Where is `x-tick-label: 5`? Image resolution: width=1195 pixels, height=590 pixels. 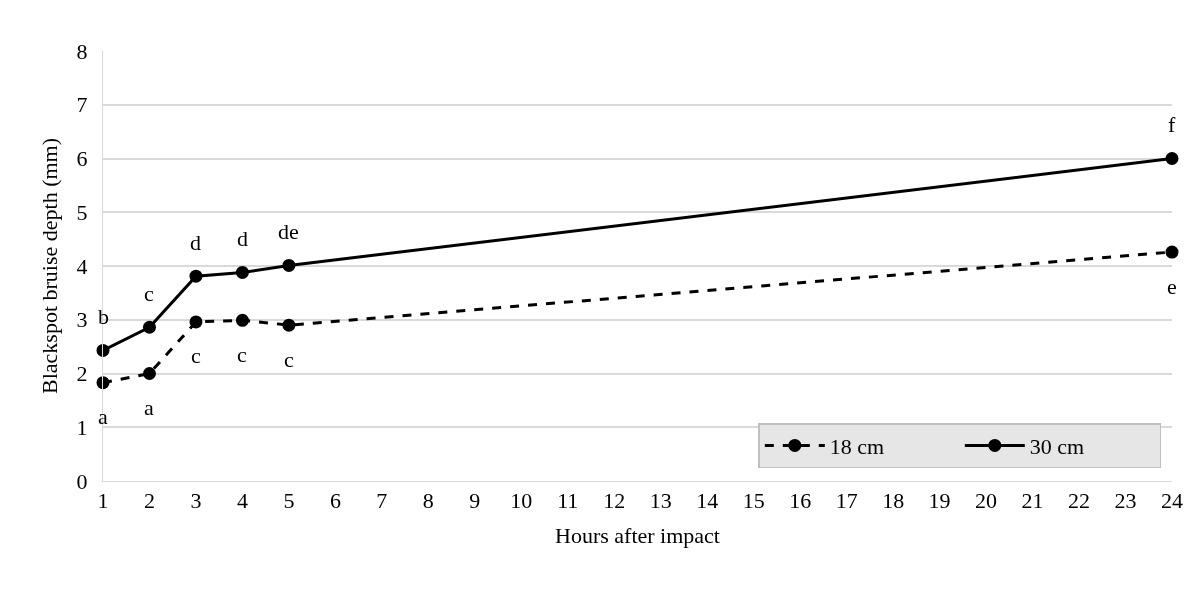 x-tick-label: 5 is located at coordinates (289, 501).